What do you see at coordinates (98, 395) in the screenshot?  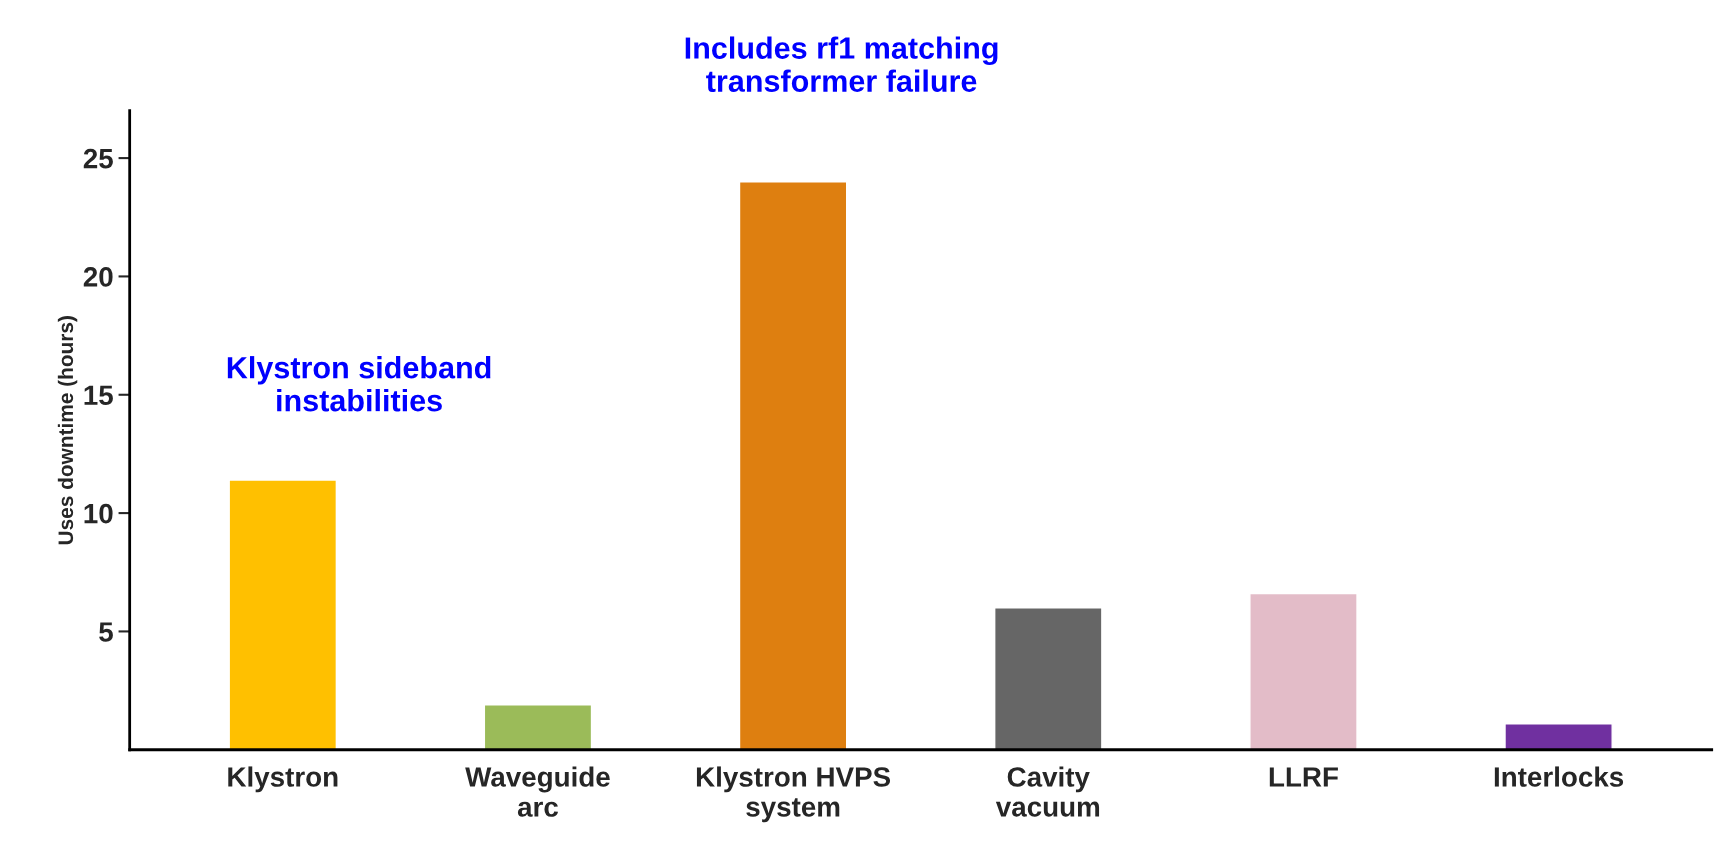 I see `y-tick-label: 15` at bounding box center [98, 395].